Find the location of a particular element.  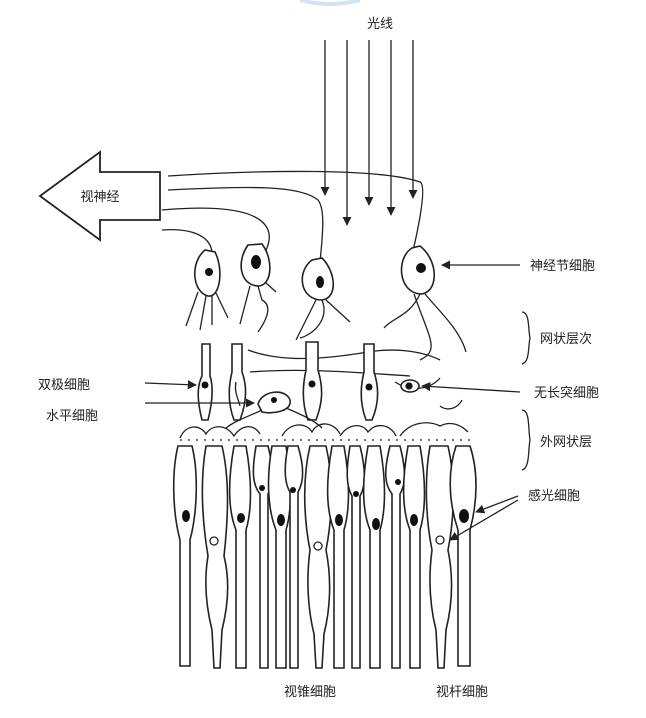

label-outer-plexiform: 外网状层 is located at coordinates (566, 442).